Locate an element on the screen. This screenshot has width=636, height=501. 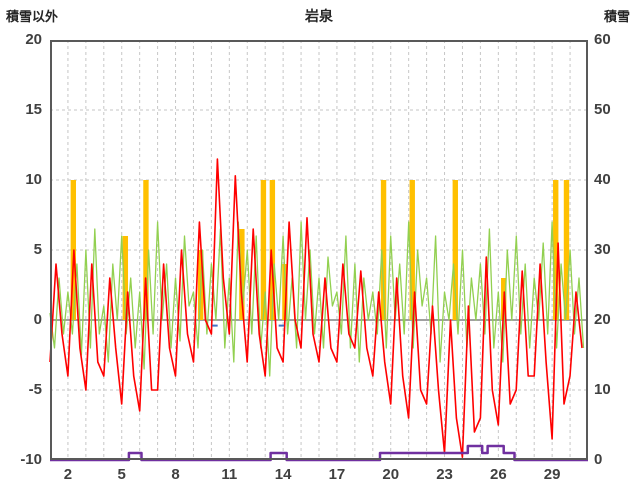
right-axis-tick: 0 is located at coordinates (598, 459).